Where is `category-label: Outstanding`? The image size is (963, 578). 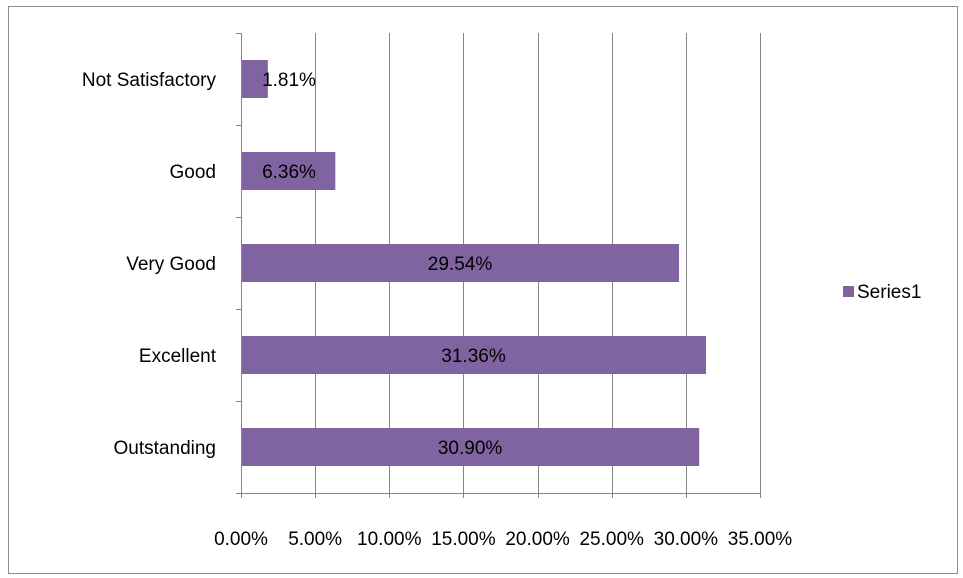
category-label: Outstanding is located at coordinates (165, 448).